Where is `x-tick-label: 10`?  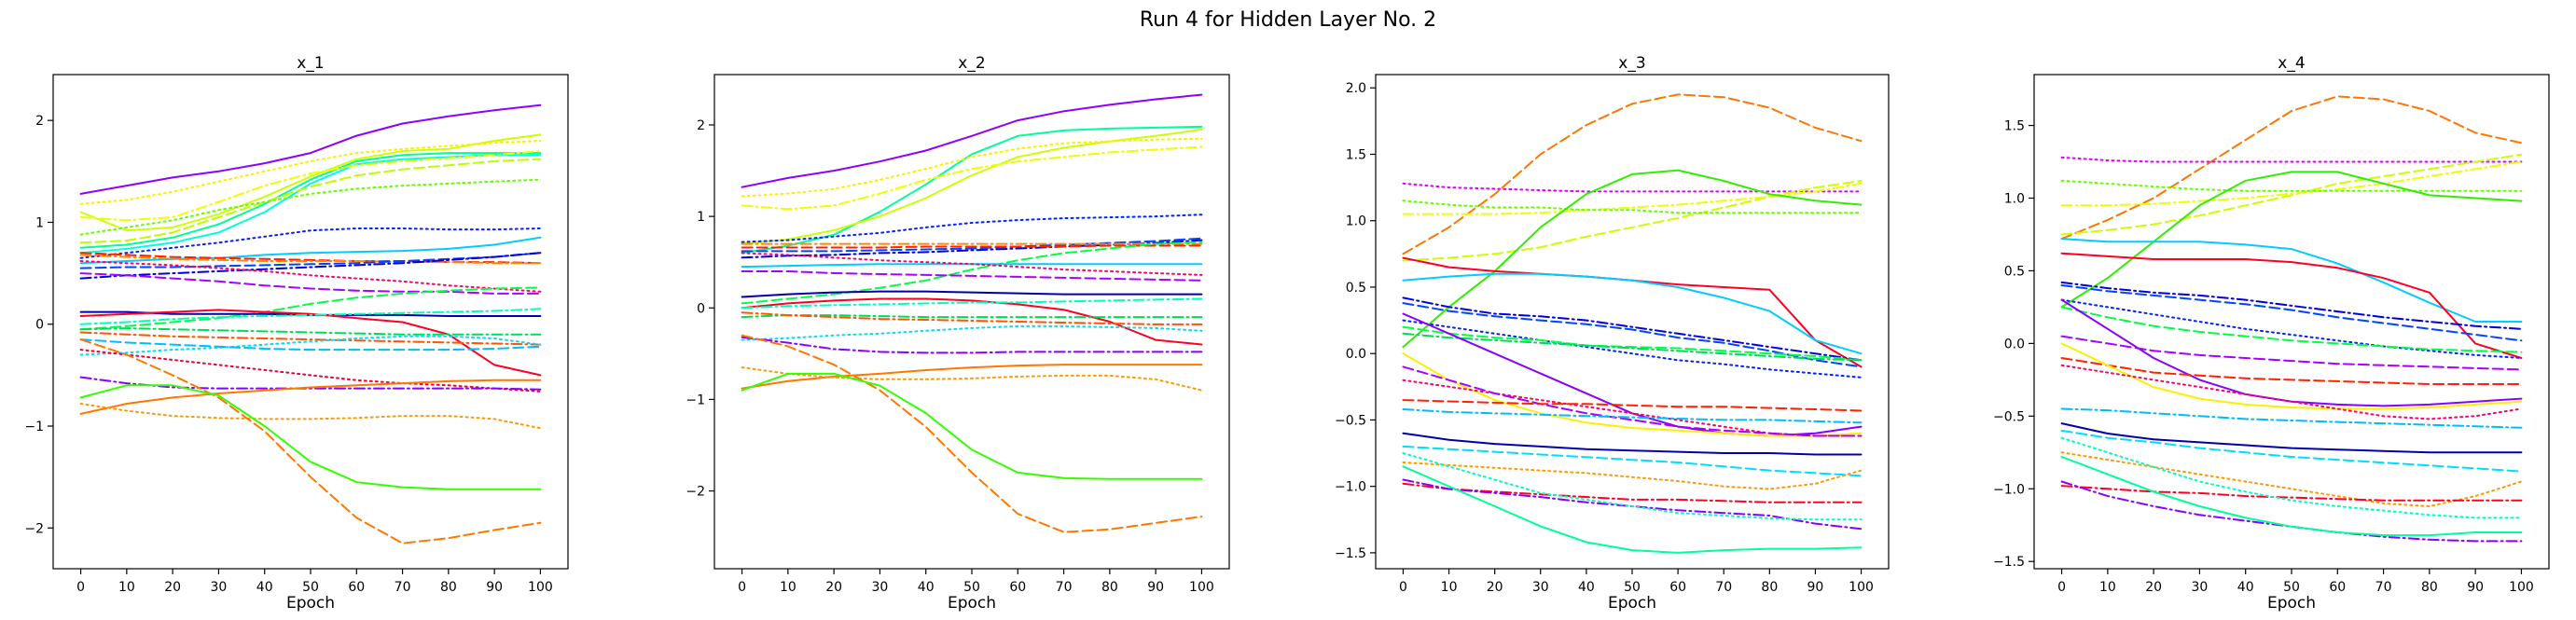 x-tick-label: 10 is located at coordinates (1449, 587).